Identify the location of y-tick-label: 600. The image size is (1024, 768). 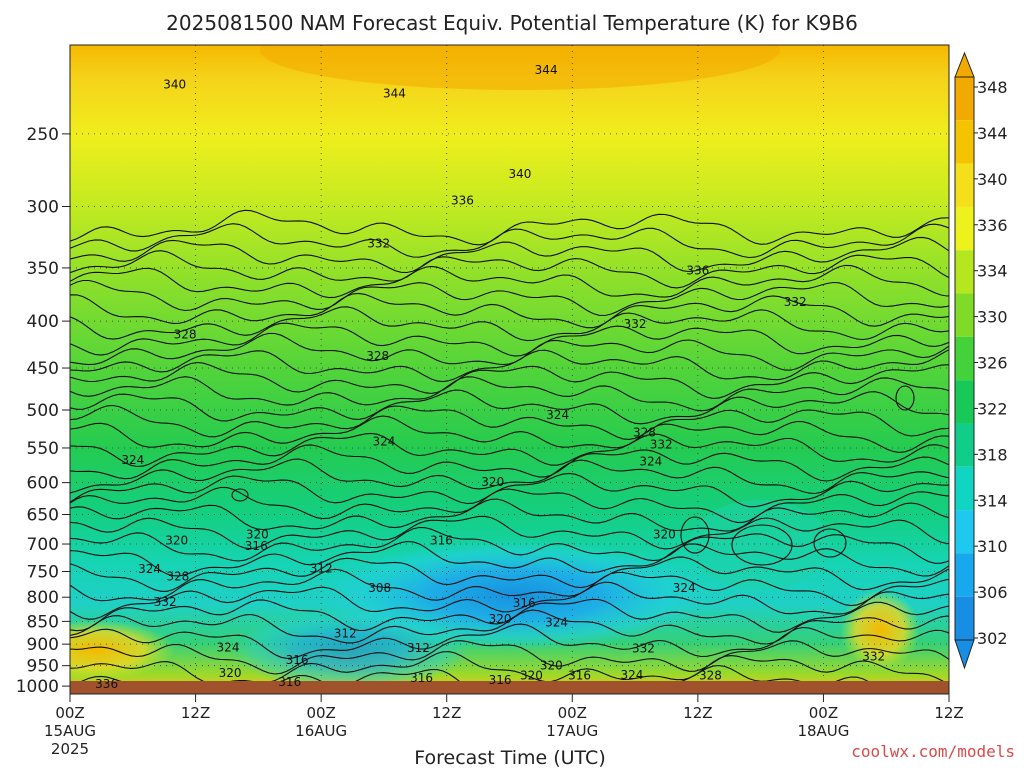
(43, 484).